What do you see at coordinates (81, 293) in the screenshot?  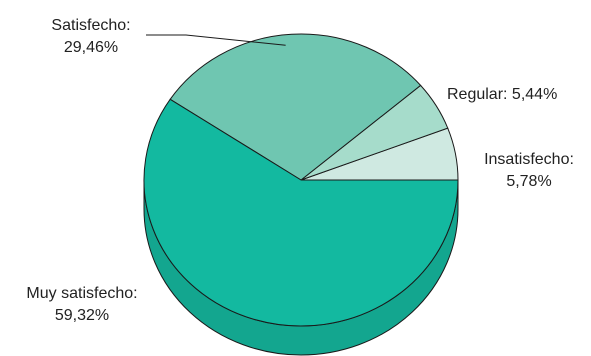 I see `label-muy-satisfecho: Muy satisfecho:` at bounding box center [81, 293].